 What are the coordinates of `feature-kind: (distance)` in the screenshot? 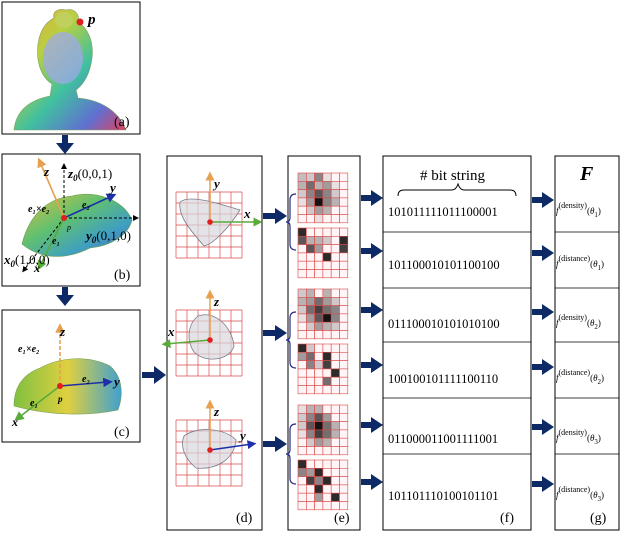 It's located at (575, 372).